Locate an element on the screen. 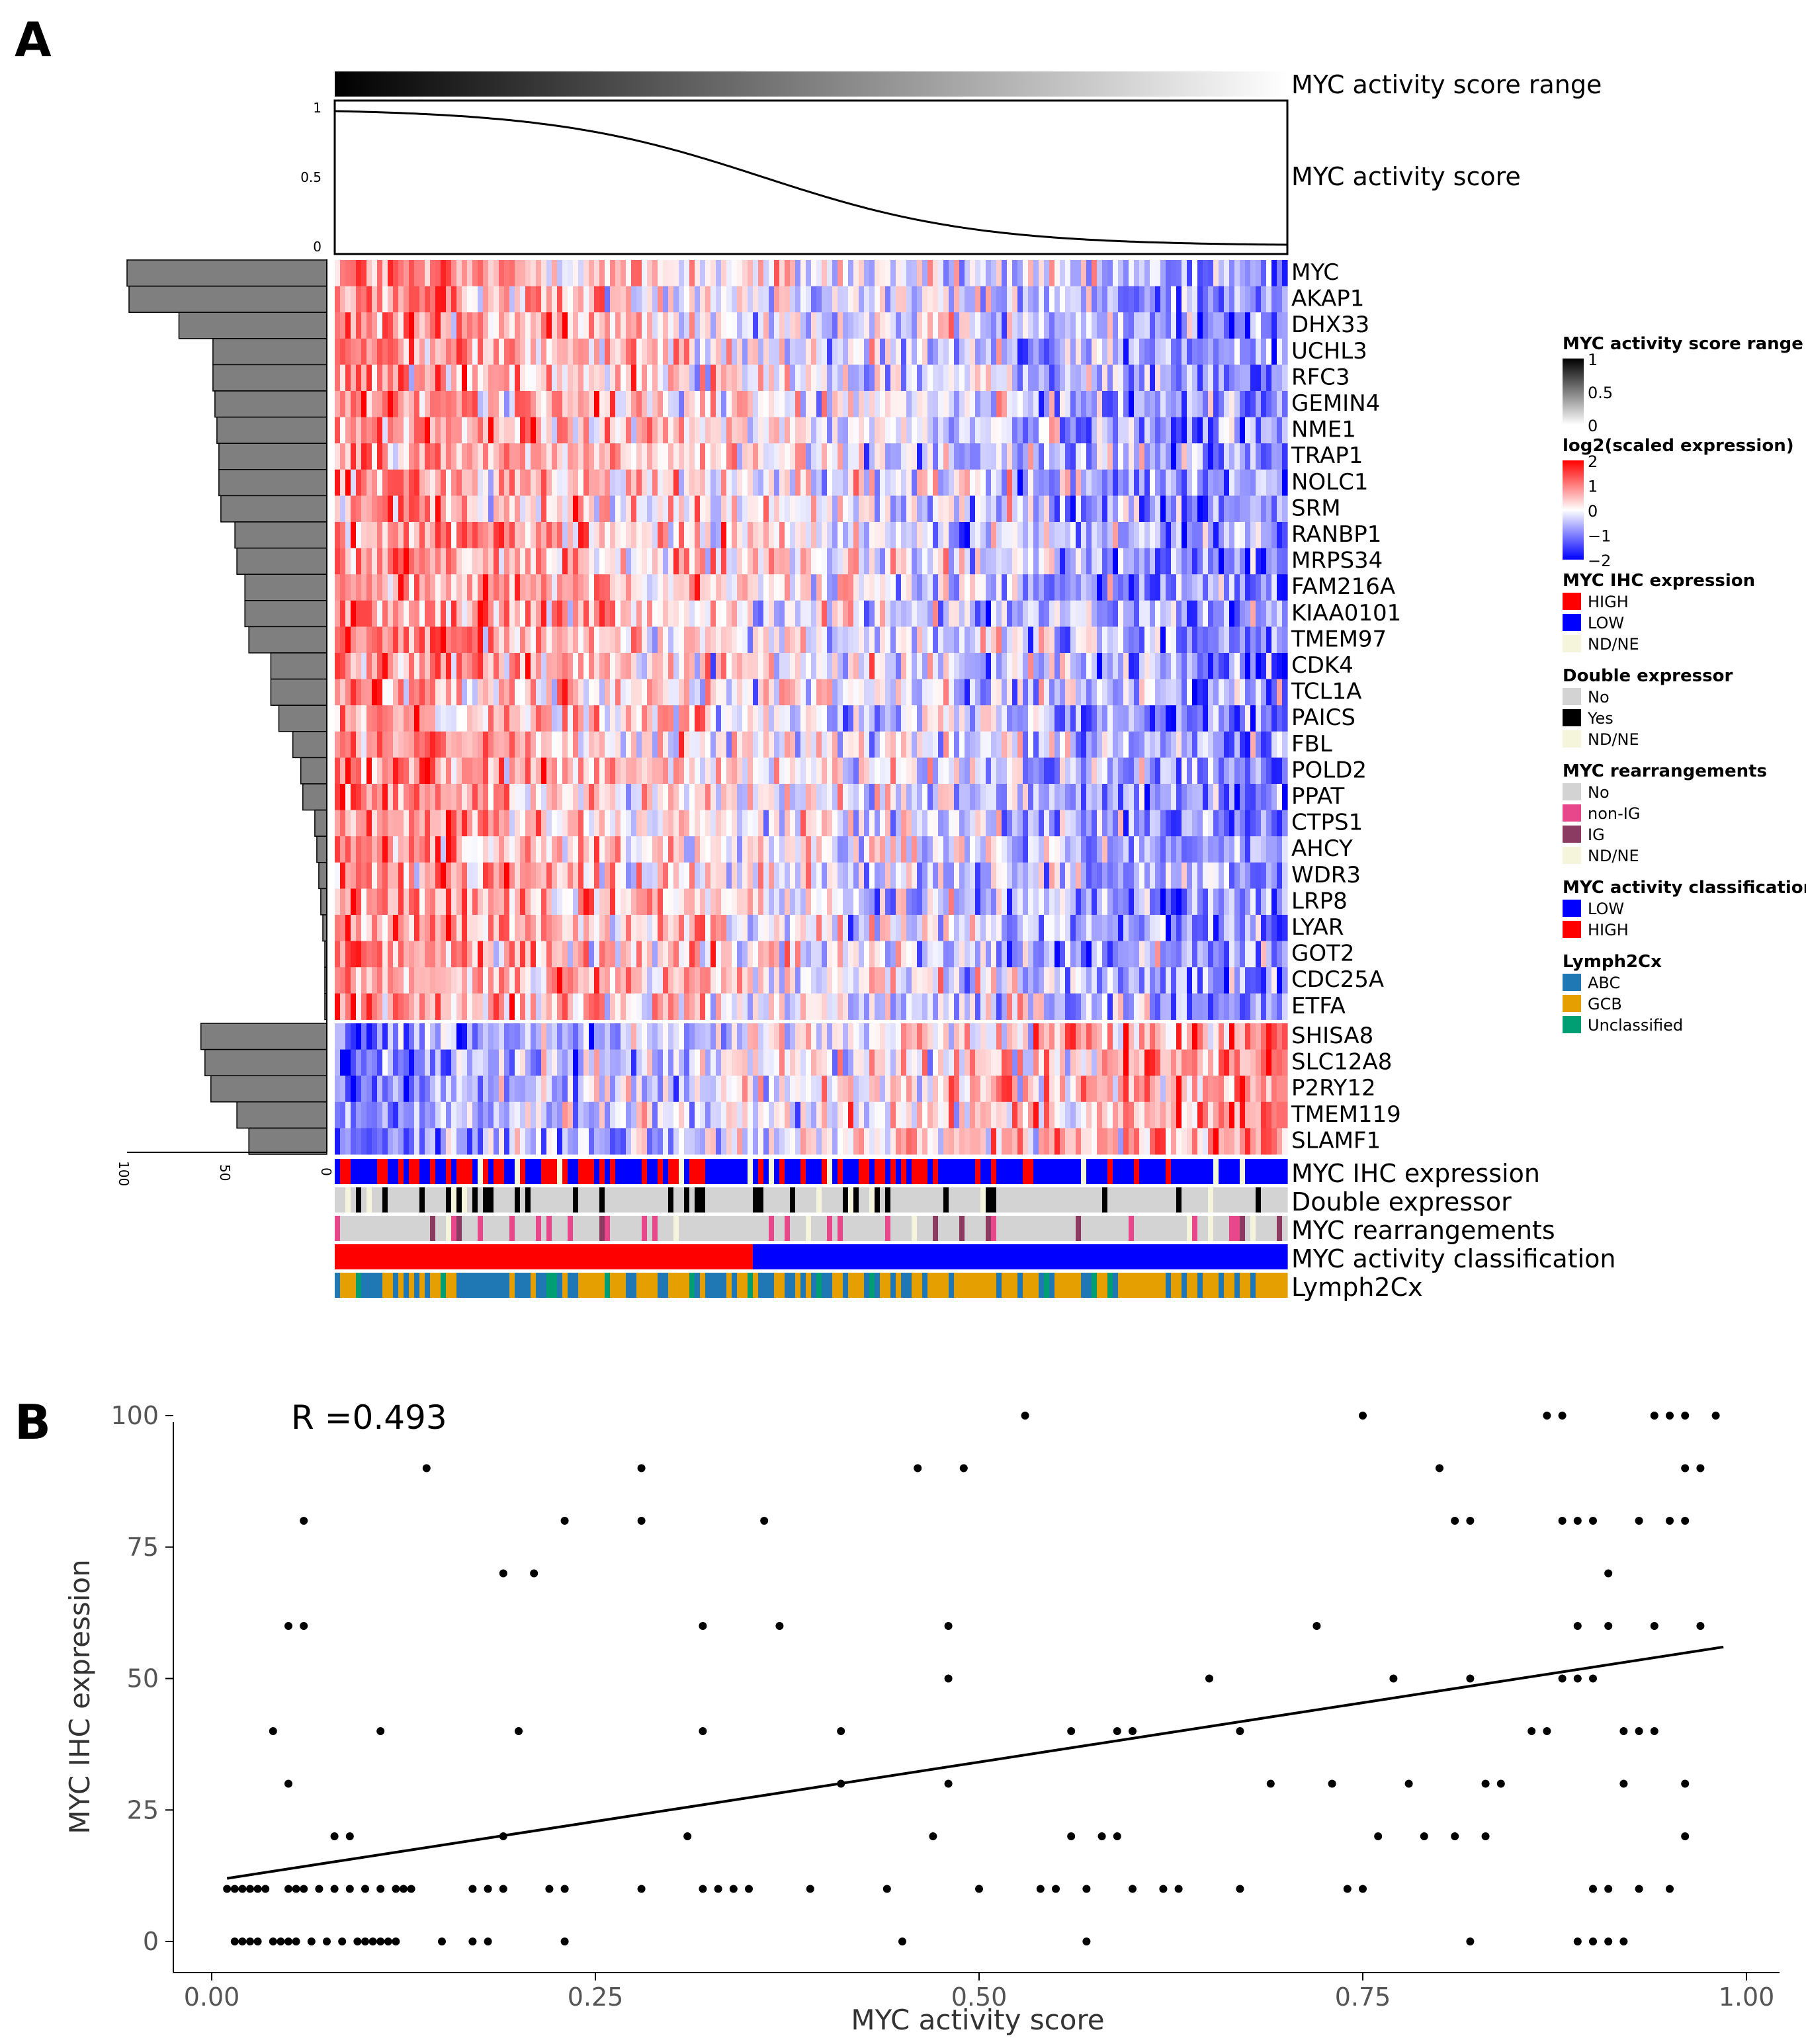  gene-label-lrp8: LRP8 is located at coordinates (1319, 901).